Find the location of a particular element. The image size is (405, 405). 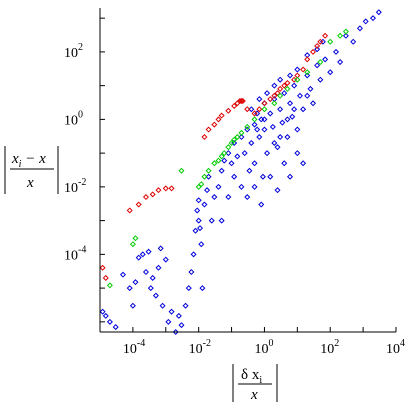

x-tick-label: 10⁻⁴ is located at coordinates (134, 347).